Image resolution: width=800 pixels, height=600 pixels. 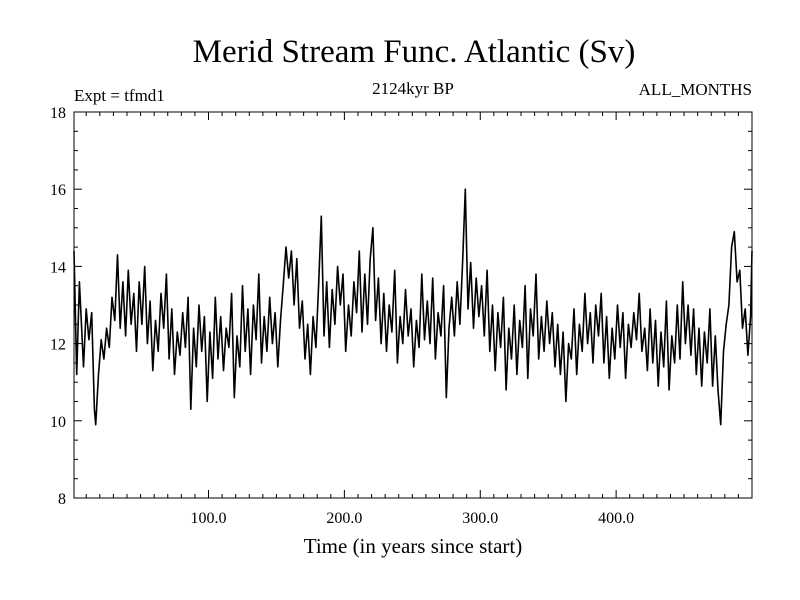 What do you see at coordinates (414, 52) in the screenshot?
I see `chart-title: Merid Stream Func. Atlantic (Sv)` at bounding box center [414, 52].